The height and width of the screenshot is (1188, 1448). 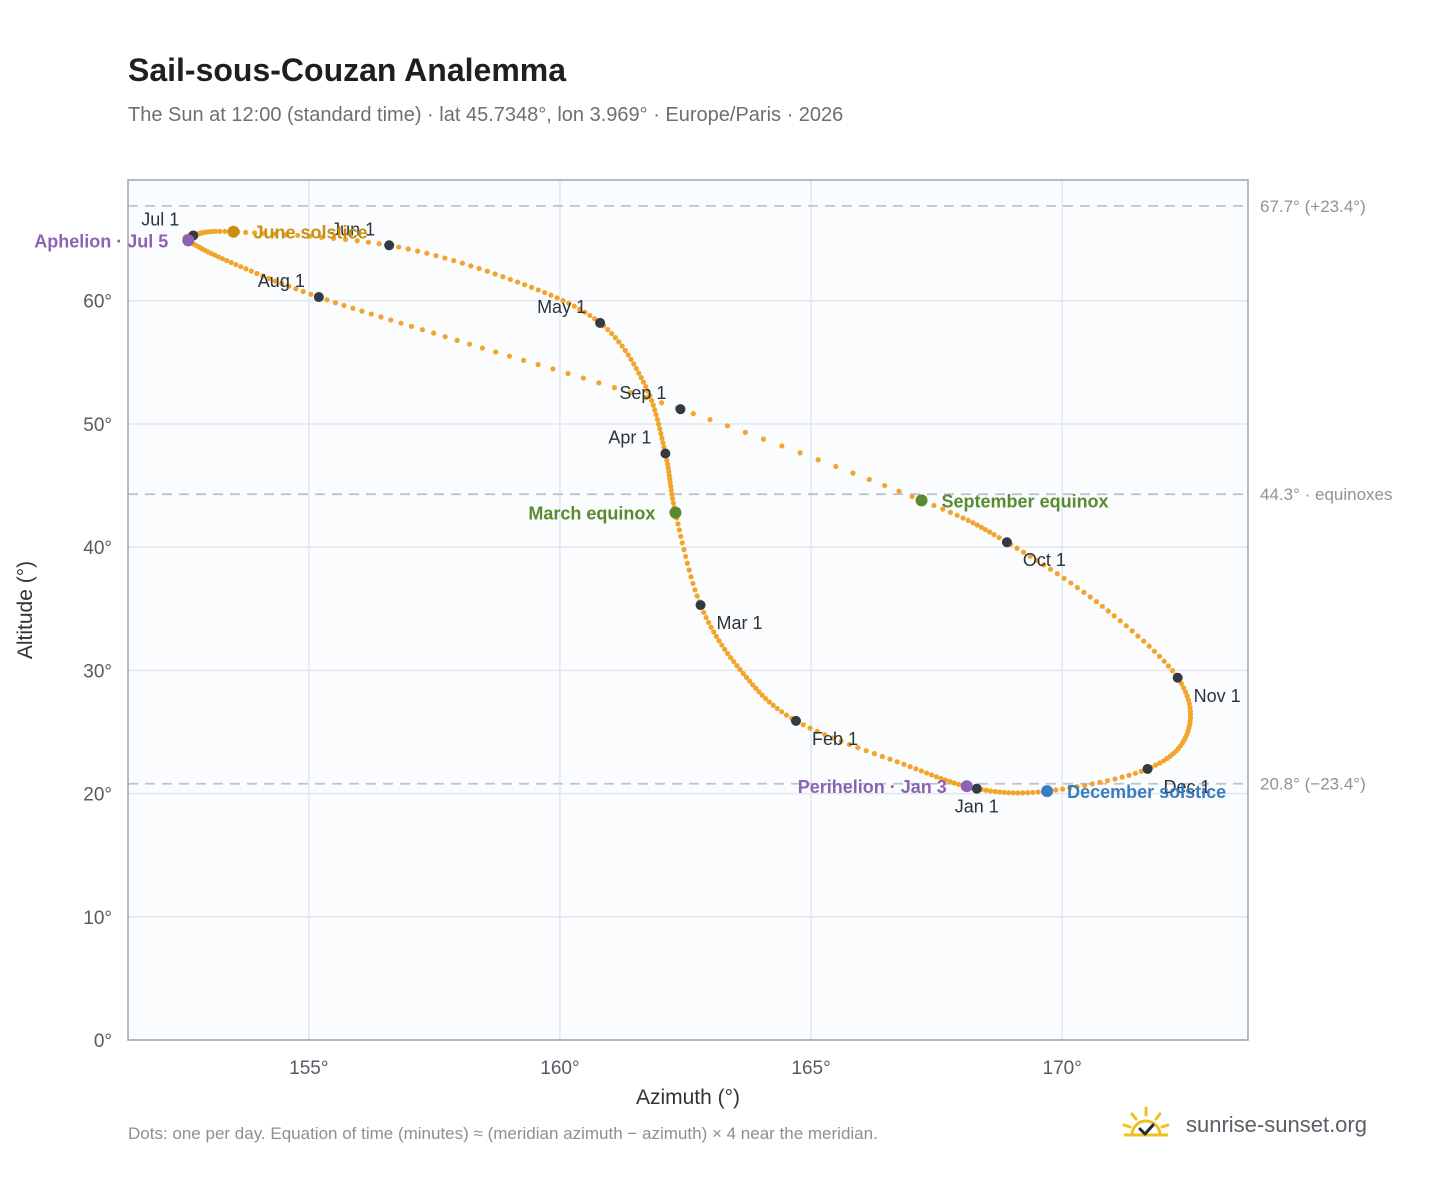 What do you see at coordinates (642, 393) in the screenshot?
I see `month-marker-label: Sep 1` at bounding box center [642, 393].